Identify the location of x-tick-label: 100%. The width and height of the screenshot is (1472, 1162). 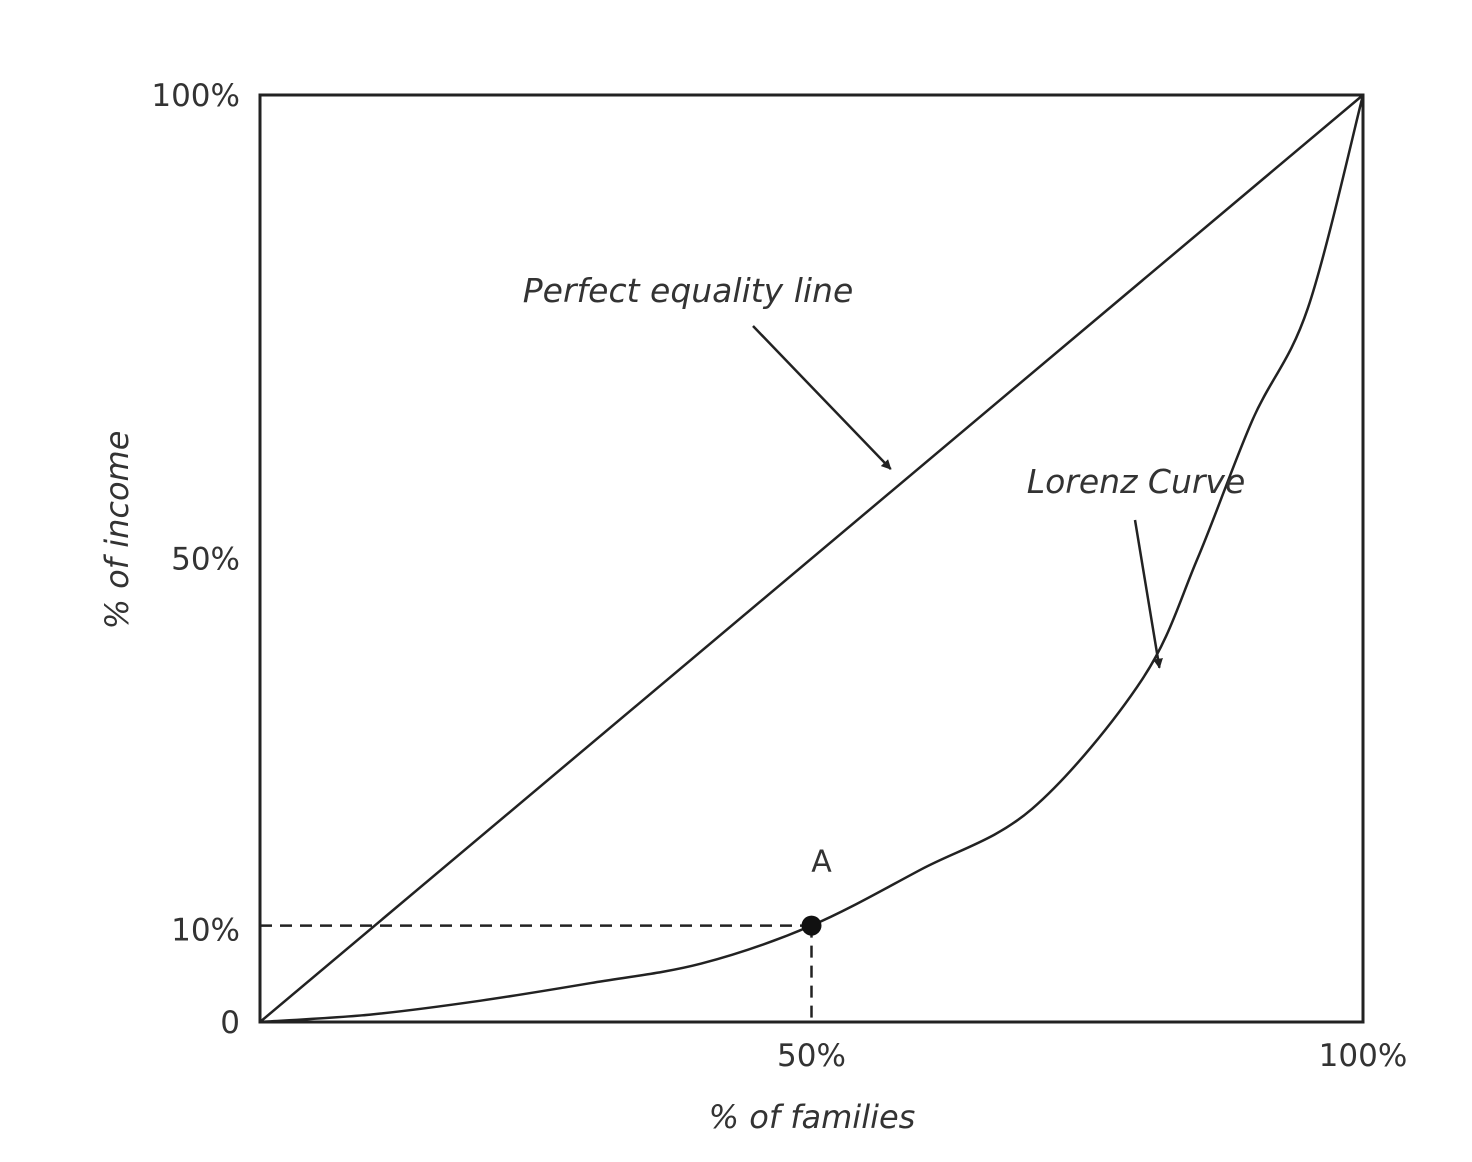
(1363, 1056).